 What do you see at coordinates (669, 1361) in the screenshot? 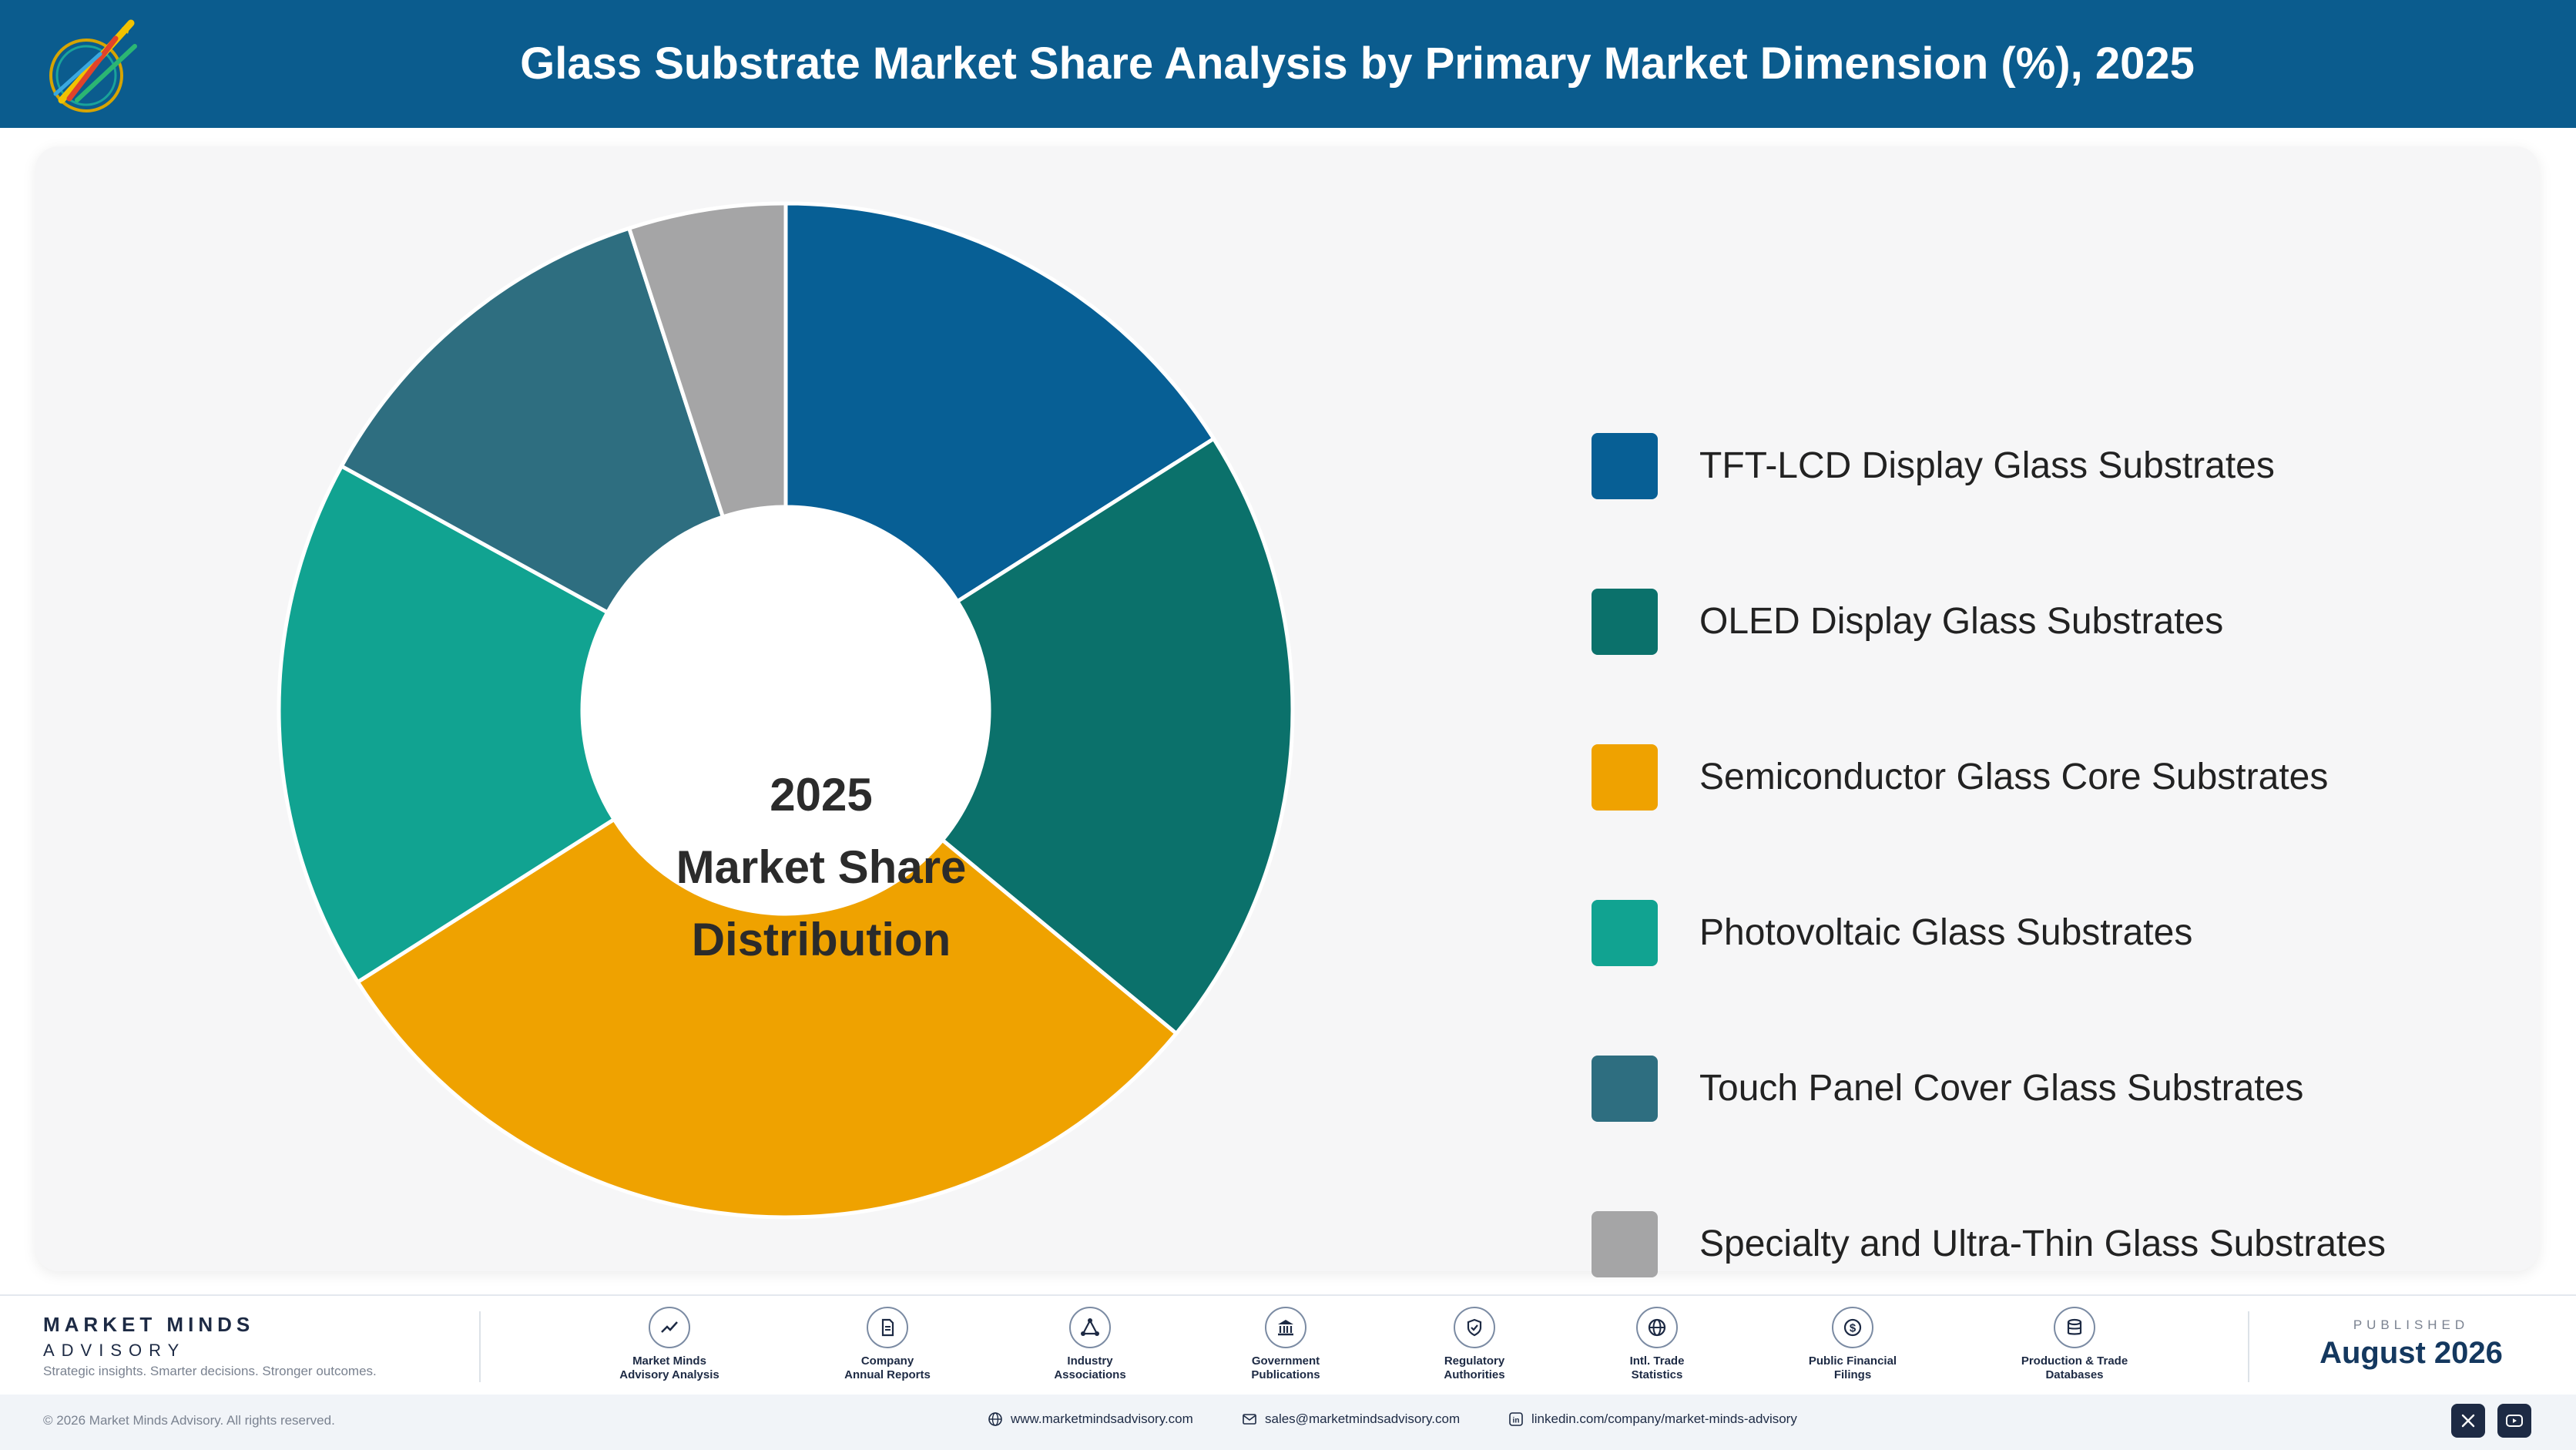
I see `source-label-line1: Market Minds` at bounding box center [669, 1361].